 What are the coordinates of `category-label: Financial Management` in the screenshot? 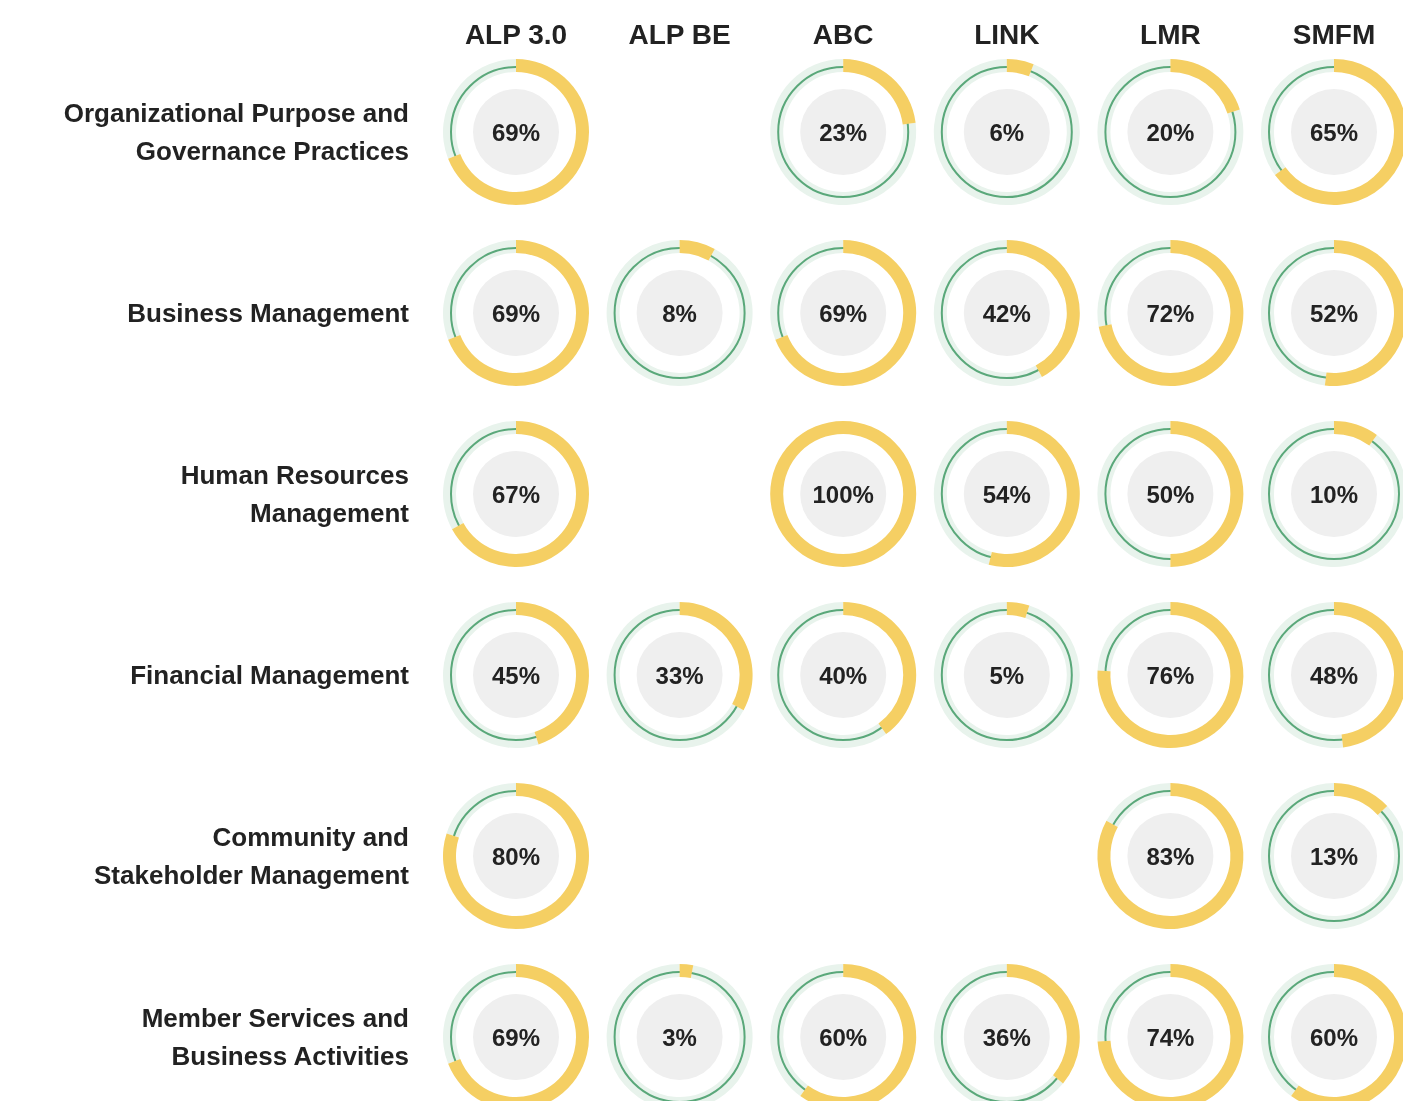 It's located at (269, 675).